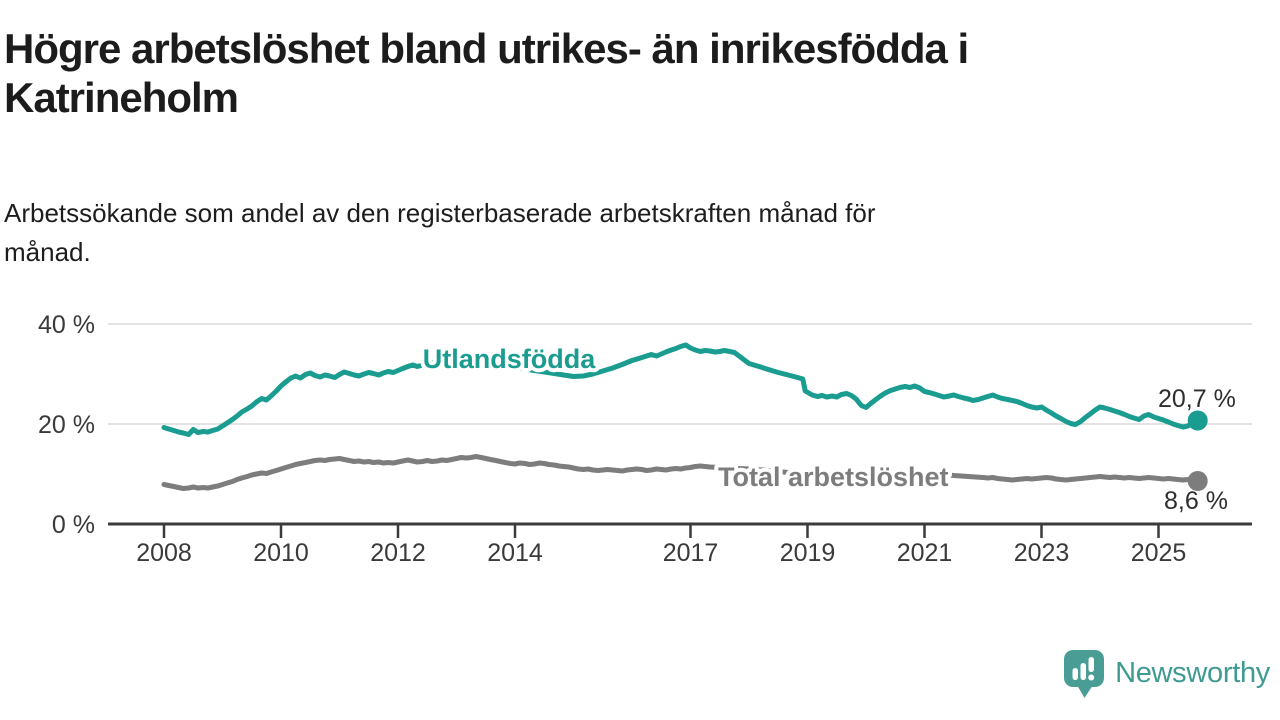 This screenshot has width=1280, height=720. Describe the element at coordinates (281, 553) in the screenshot. I see `x-axis-label-2010: 2010` at that location.